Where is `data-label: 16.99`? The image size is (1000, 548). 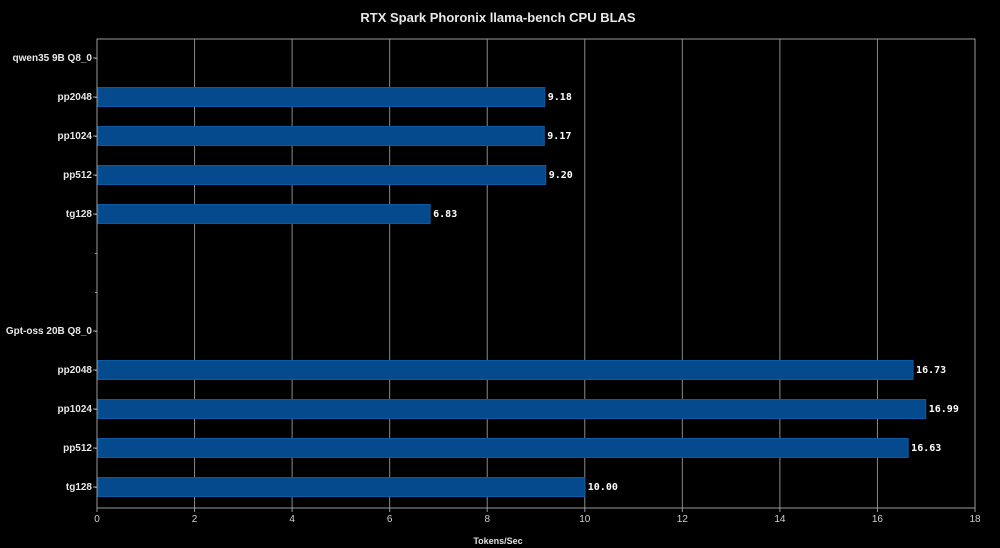 data-label: 16.99 is located at coordinates (944, 409).